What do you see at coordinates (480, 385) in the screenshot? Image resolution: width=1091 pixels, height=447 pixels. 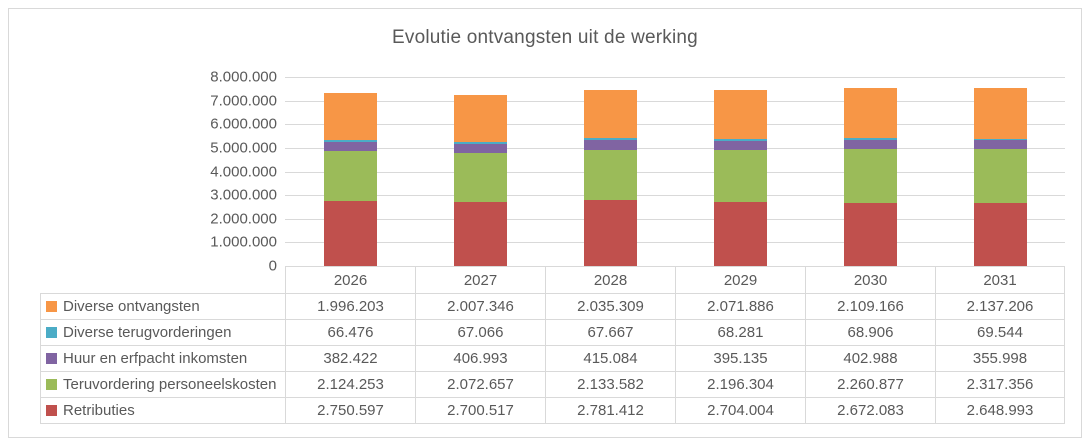 I see `table-value-cell: 2.072.657` at bounding box center [480, 385].